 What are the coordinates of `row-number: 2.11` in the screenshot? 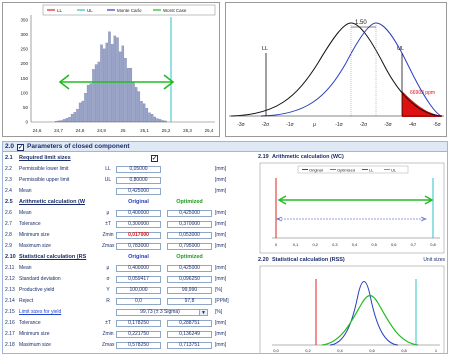 It's located at (10, 268).